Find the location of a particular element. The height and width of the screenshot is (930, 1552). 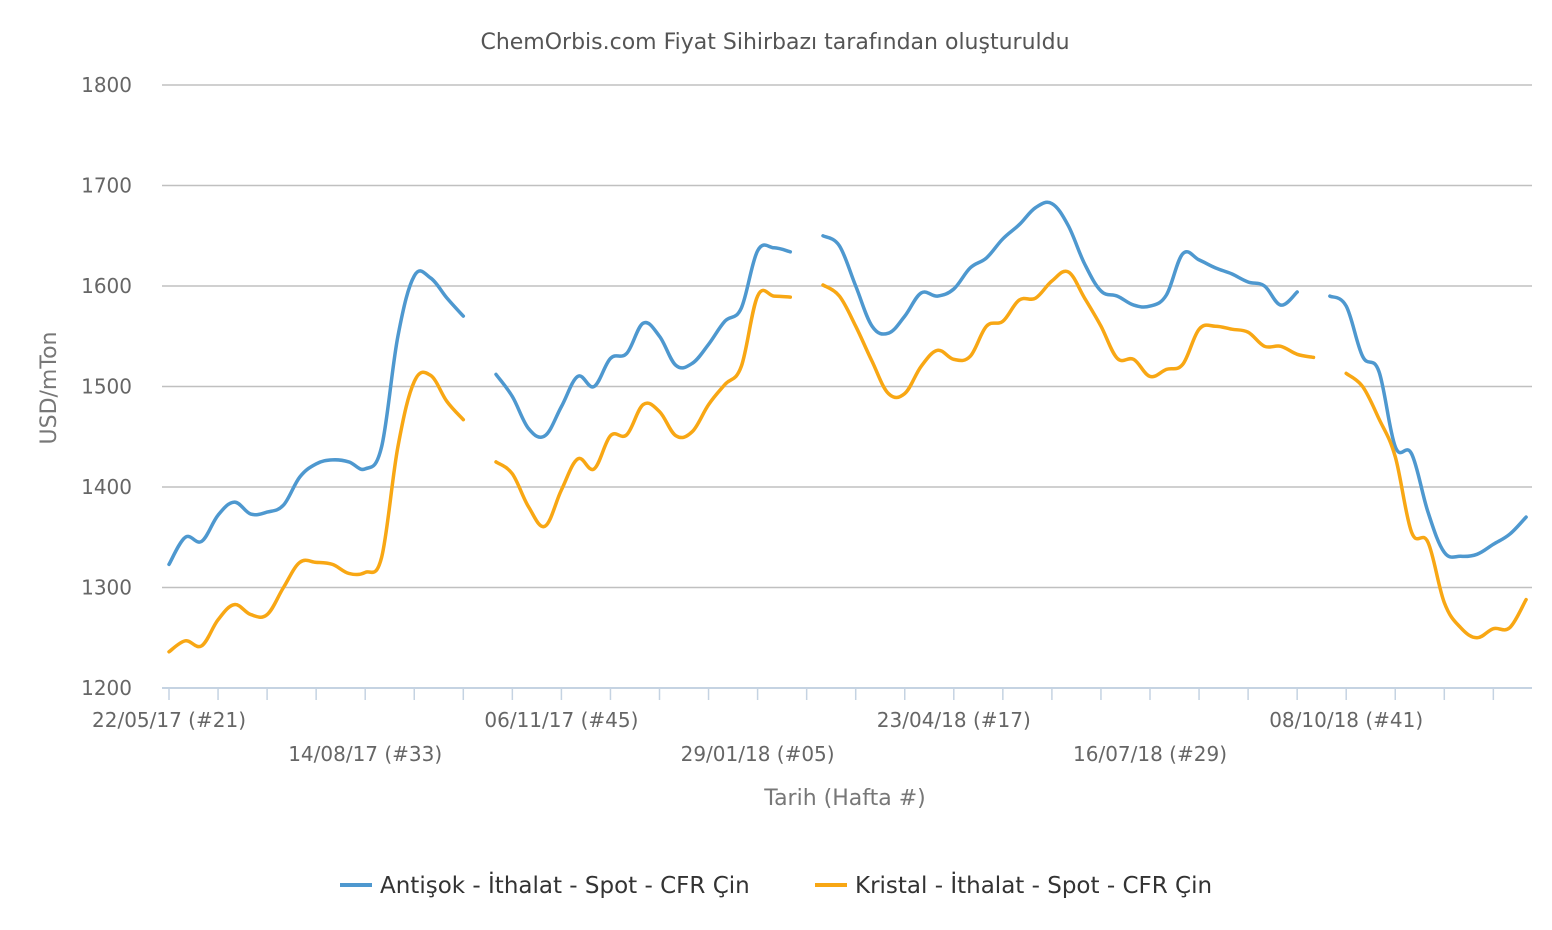

y-axis-label: USD/mTon is located at coordinates (49, 388).